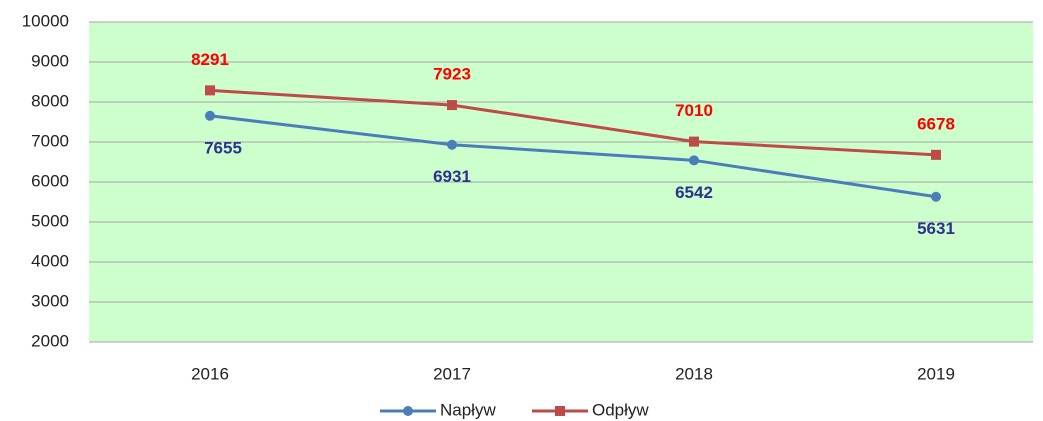 The image size is (1043, 421). What do you see at coordinates (45, 20) in the screenshot?
I see `y-tick-label: 10000` at bounding box center [45, 20].